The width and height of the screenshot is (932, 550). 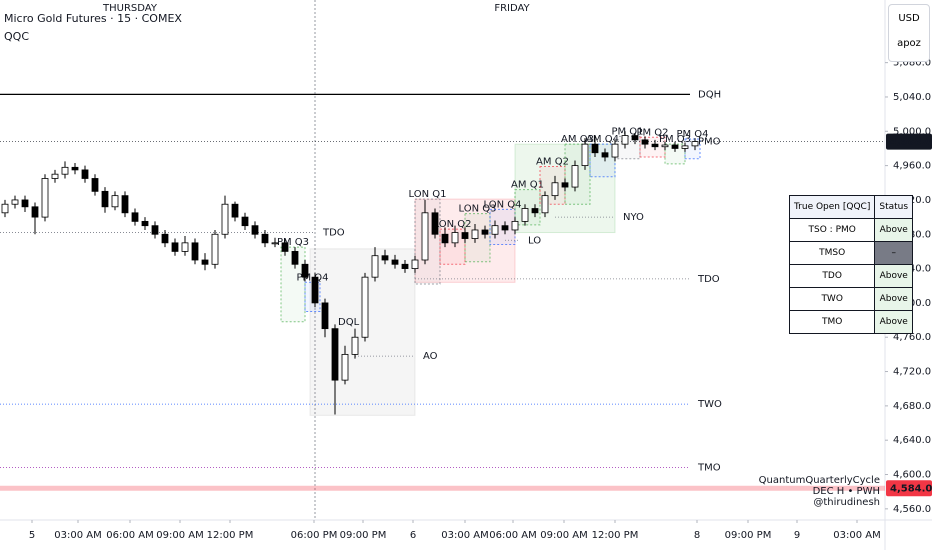 I want to click on x-tick-label: 06:00 AM, so click(x=512, y=535).